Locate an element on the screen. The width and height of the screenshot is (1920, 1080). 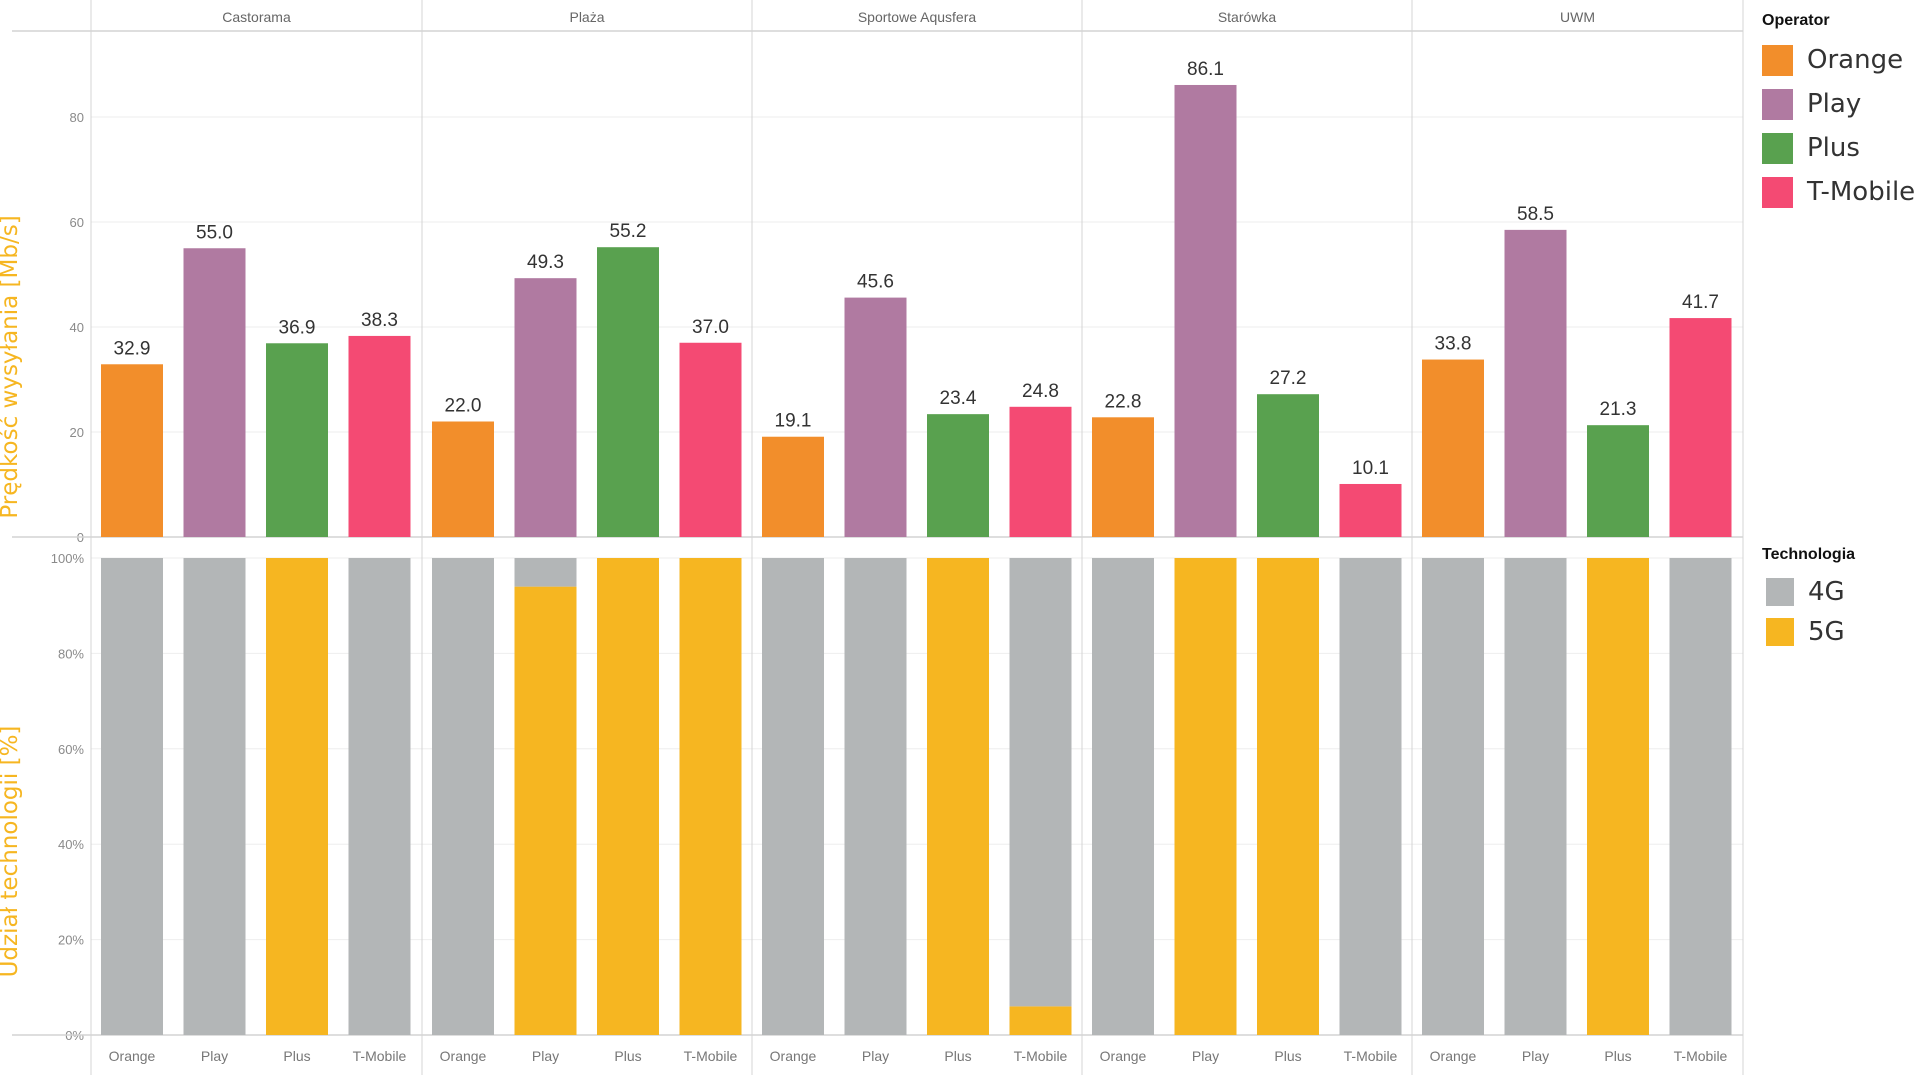
legend-label: Play is located at coordinates (1834, 104).